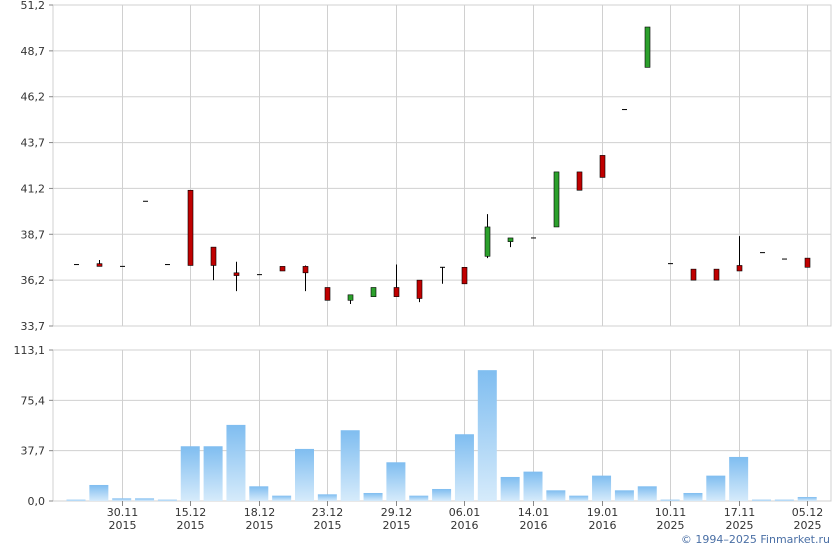 This screenshot has width=840, height=550. I want to click on date-tick-label: 05.12, so click(808, 512).